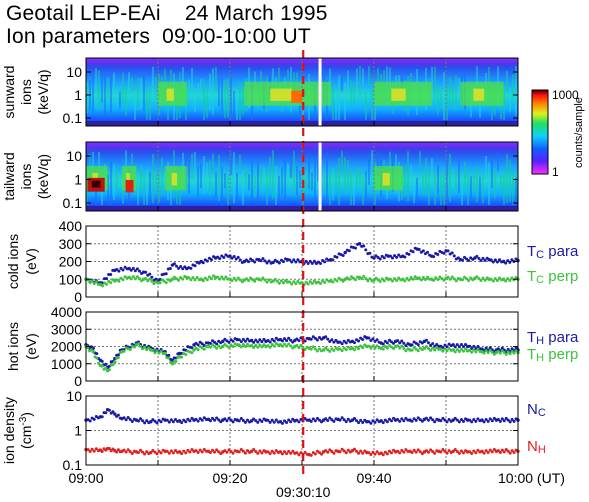  I want to click on event-date: 24 March 1995, so click(256, 13).